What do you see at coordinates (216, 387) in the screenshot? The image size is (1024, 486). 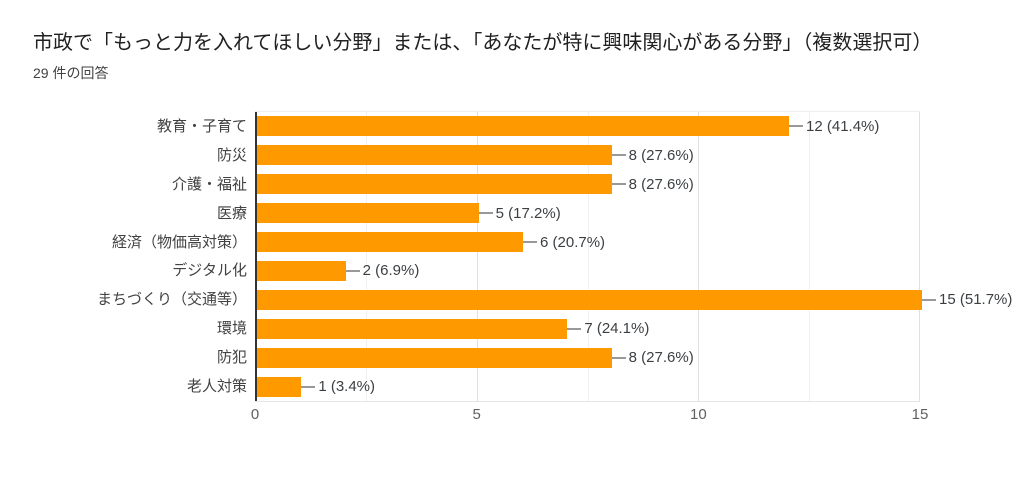 I see `category-label: 老人対策` at bounding box center [216, 387].